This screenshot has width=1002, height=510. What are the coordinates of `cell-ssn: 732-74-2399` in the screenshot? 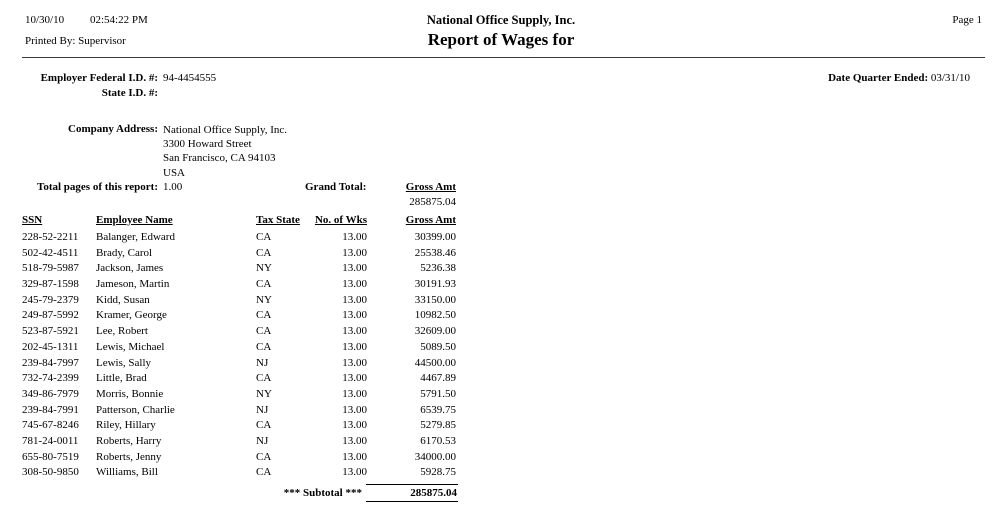 It's located at (50, 378).